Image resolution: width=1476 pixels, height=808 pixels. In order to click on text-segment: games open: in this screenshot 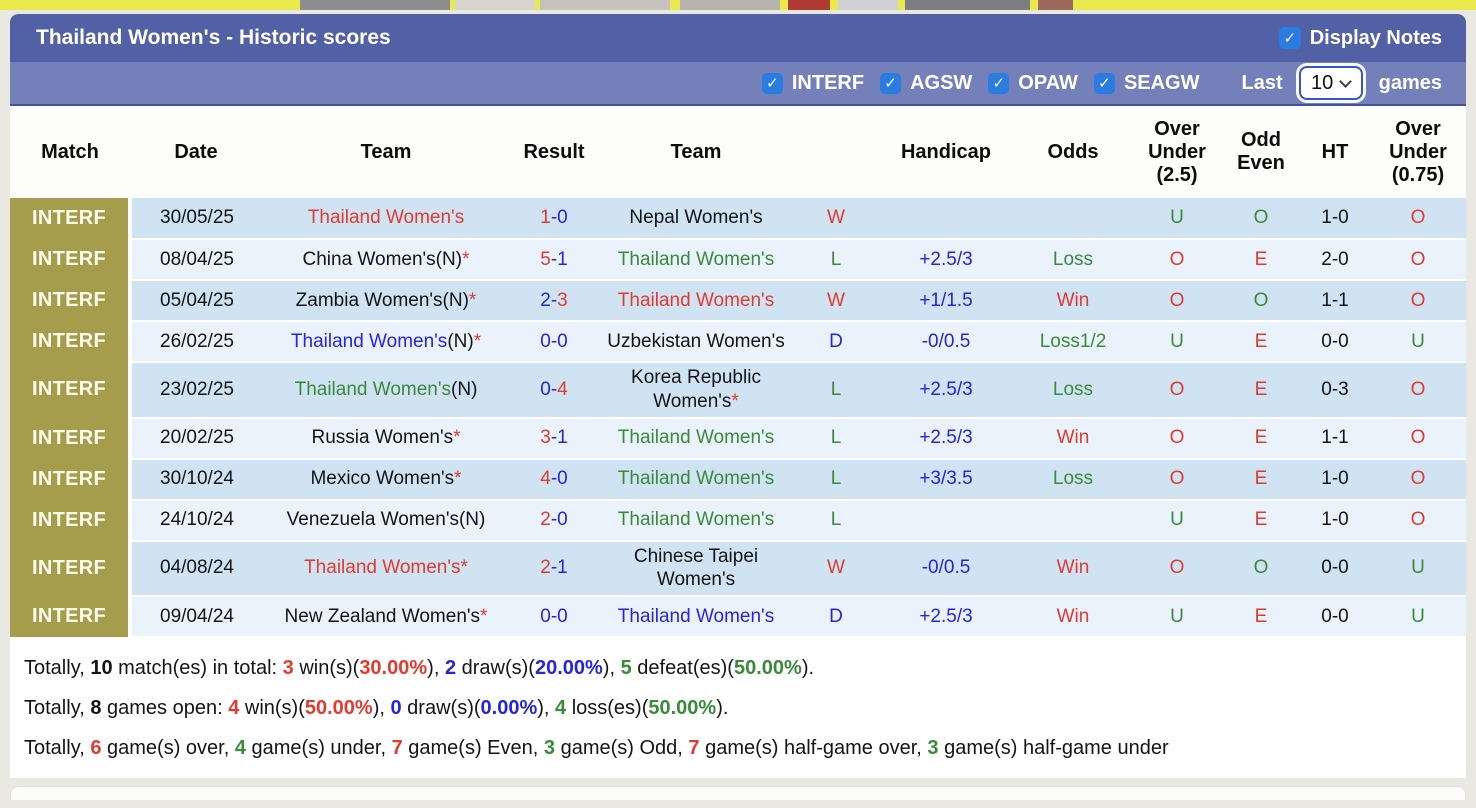, I will do `click(165, 708)`.